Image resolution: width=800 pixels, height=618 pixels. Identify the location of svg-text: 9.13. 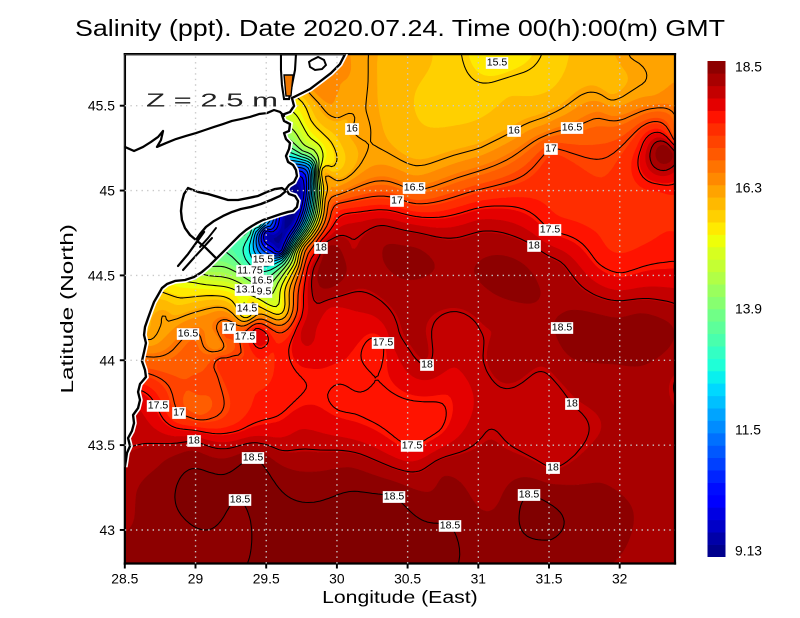
(748, 551).